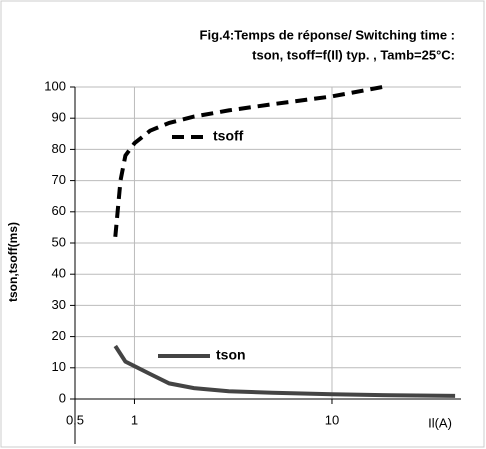  What do you see at coordinates (59, 366) in the screenshot?
I see `y-tick-label: 10` at bounding box center [59, 366].